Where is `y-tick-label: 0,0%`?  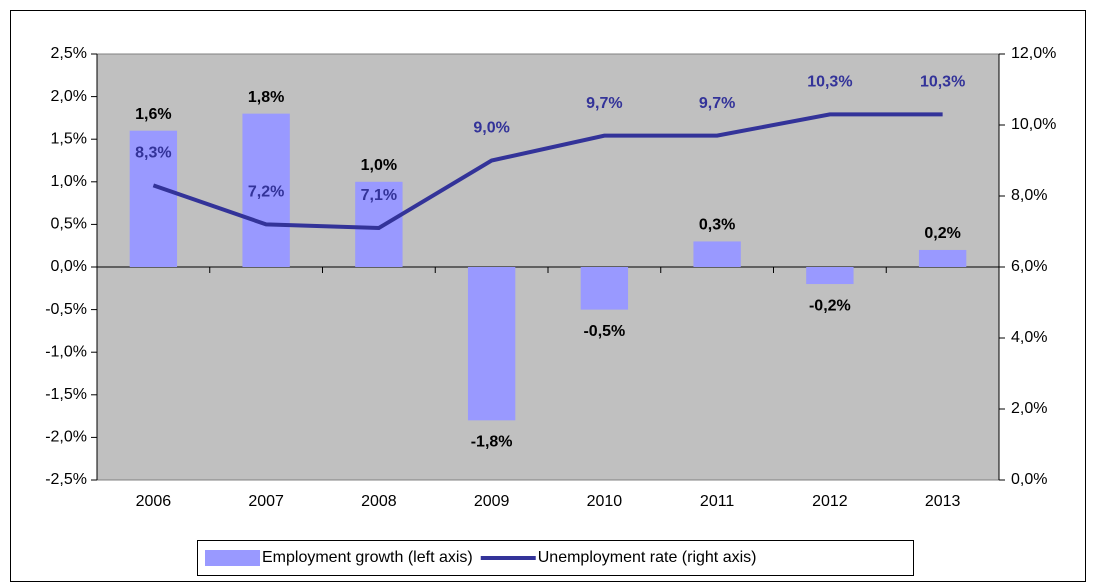 y-tick-label: 0,0% is located at coordinates (69, 266).